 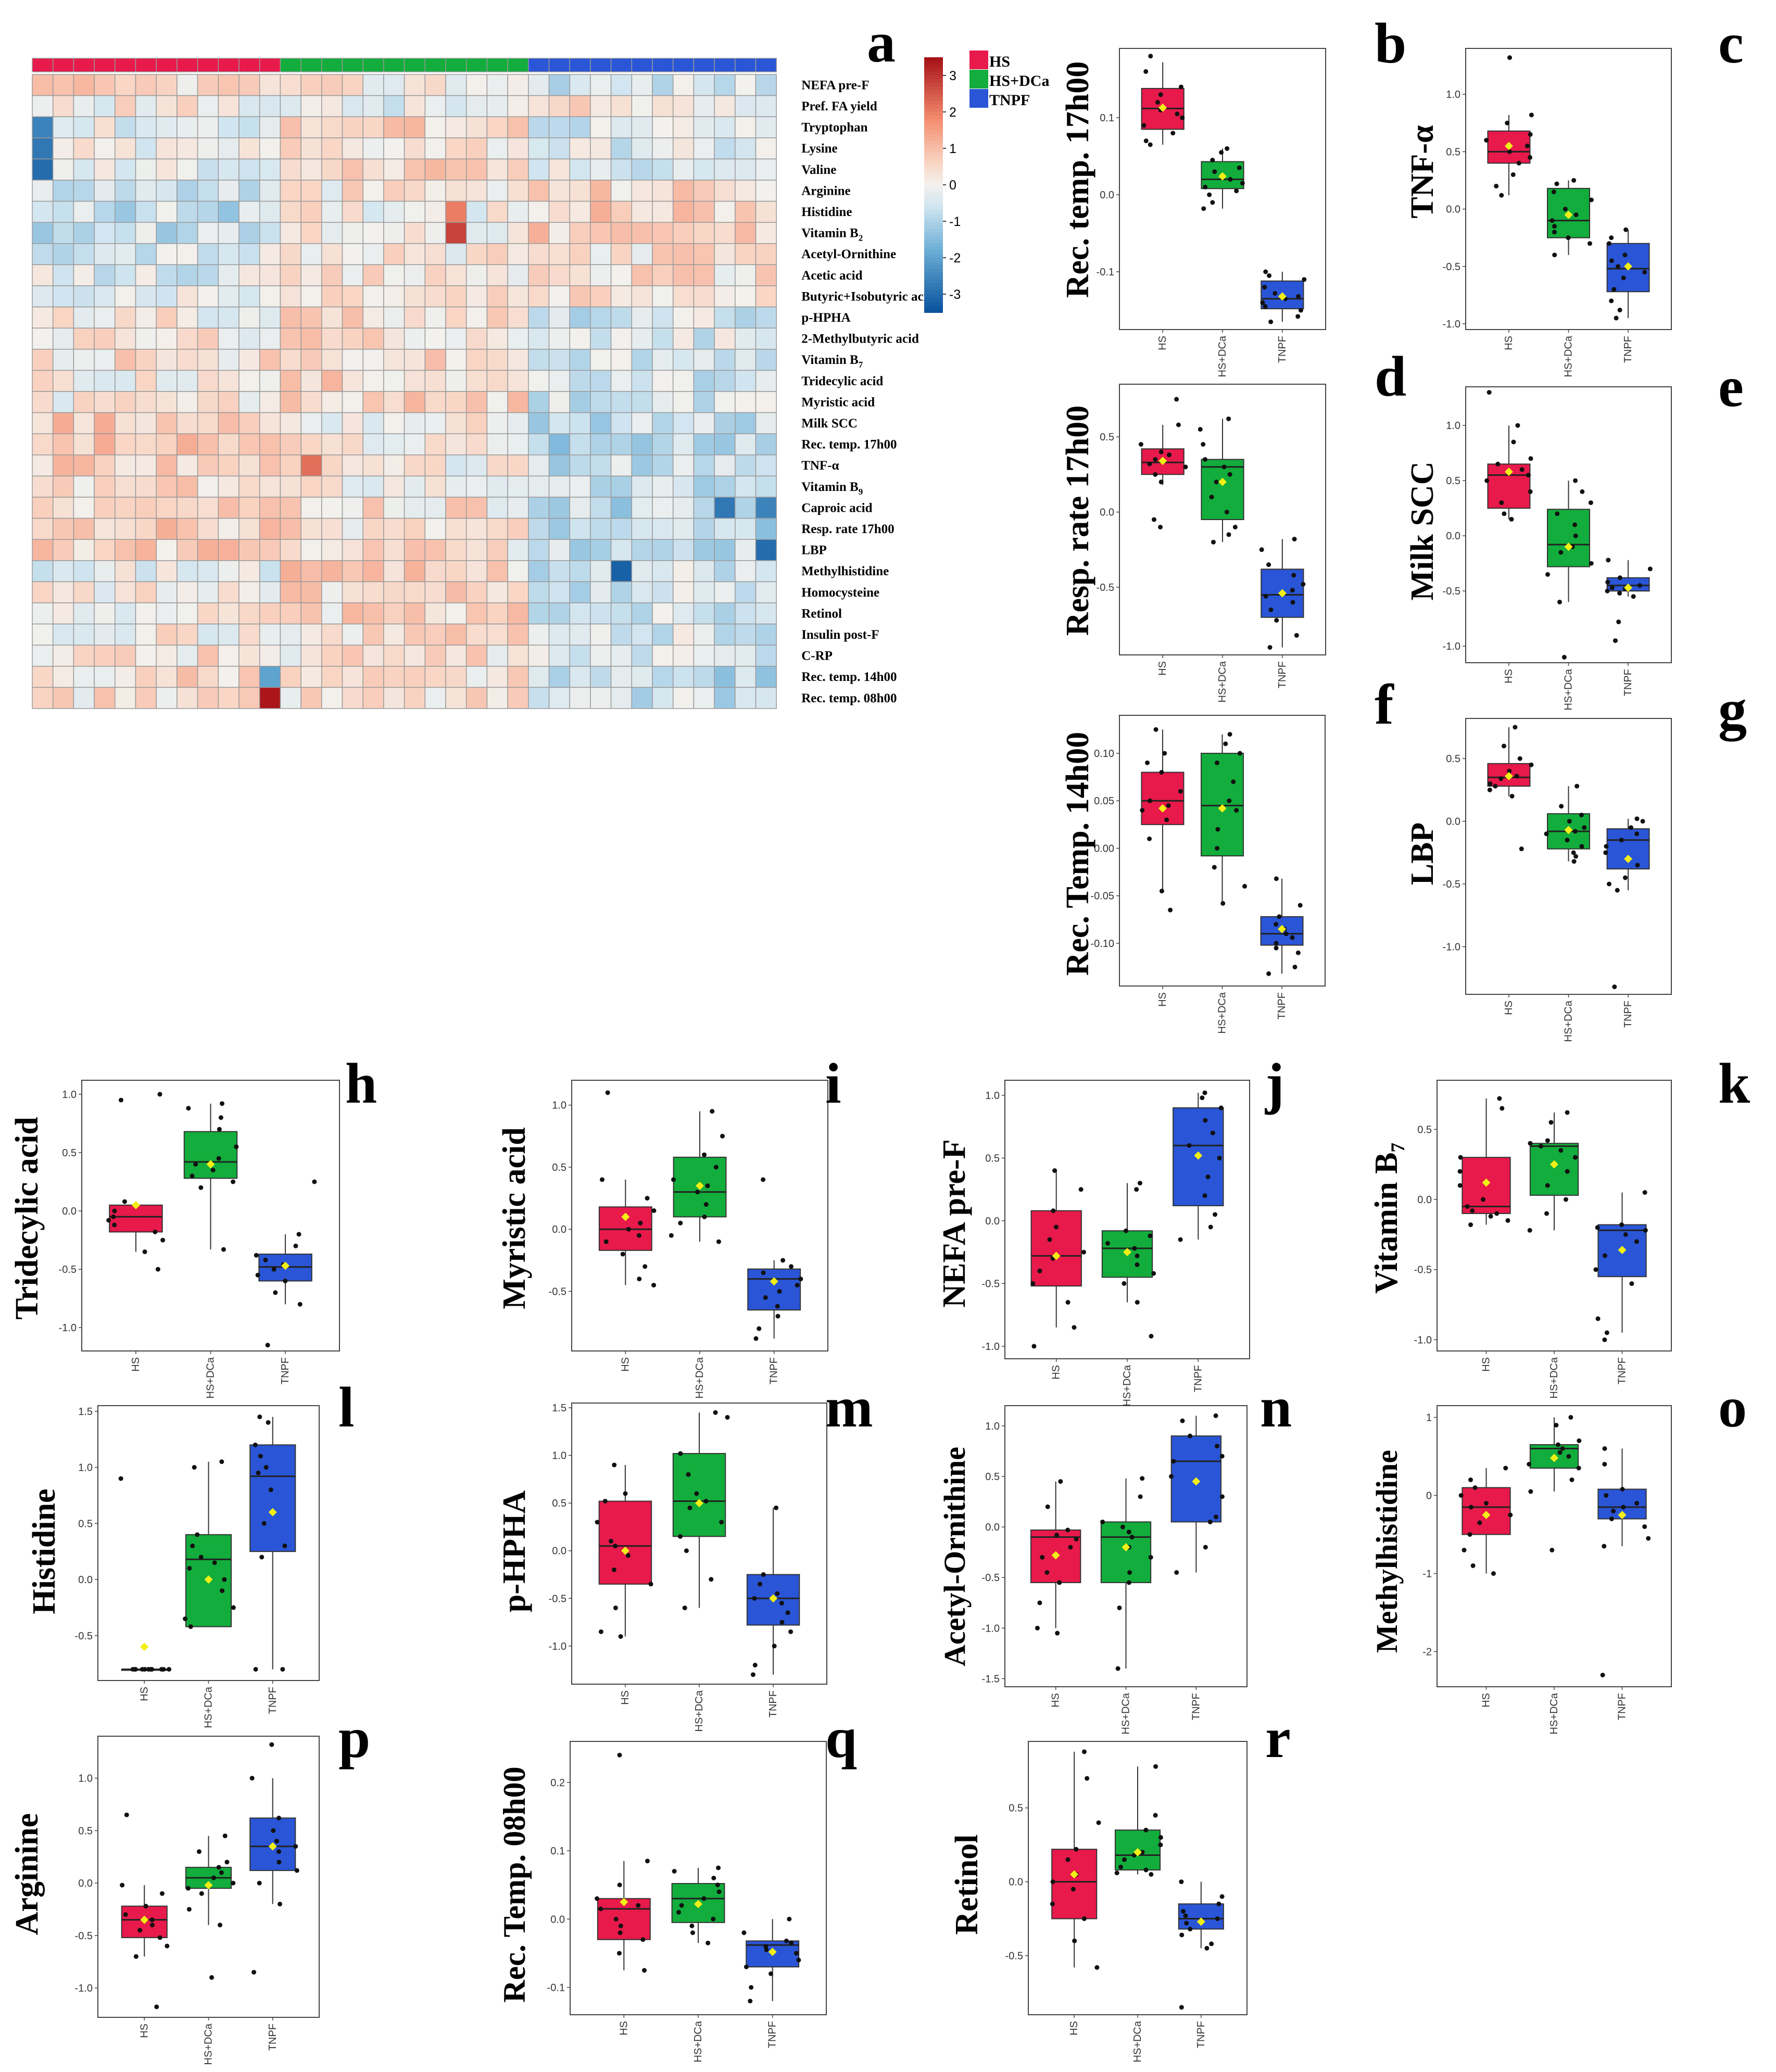 I want to click on heatmap-row-label: TNF-α, so click(x=820, y=466).